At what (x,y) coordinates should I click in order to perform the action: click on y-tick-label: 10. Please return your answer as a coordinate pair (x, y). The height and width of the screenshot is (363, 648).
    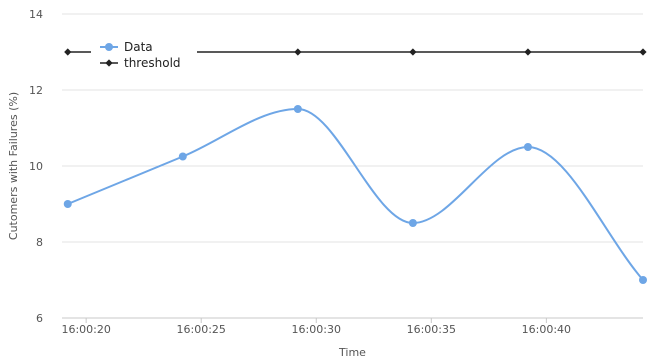
    Looking at the image, I should click on (36, 166).